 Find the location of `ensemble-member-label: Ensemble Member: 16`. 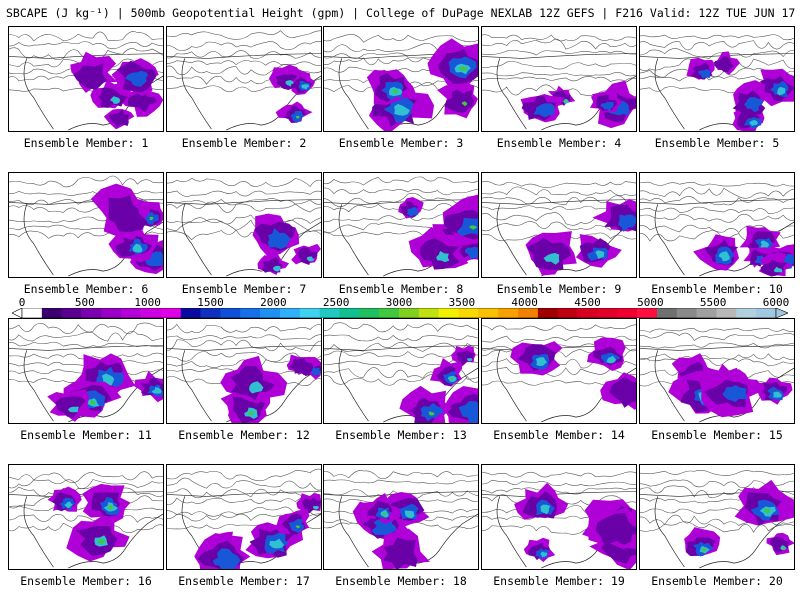

ensemble-member-label: Ensemble Member: 16 is located at coordinates (86, 581).